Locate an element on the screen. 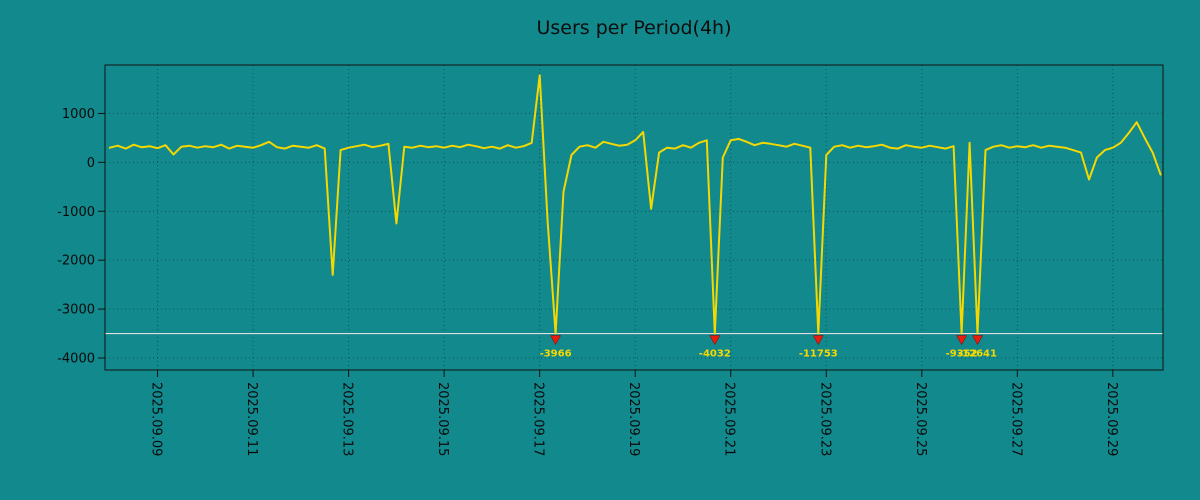 The height and width of the screenshot is (500, 1200). x-tick-label: 2025.09.27 is located at coordinates (1015, 419).